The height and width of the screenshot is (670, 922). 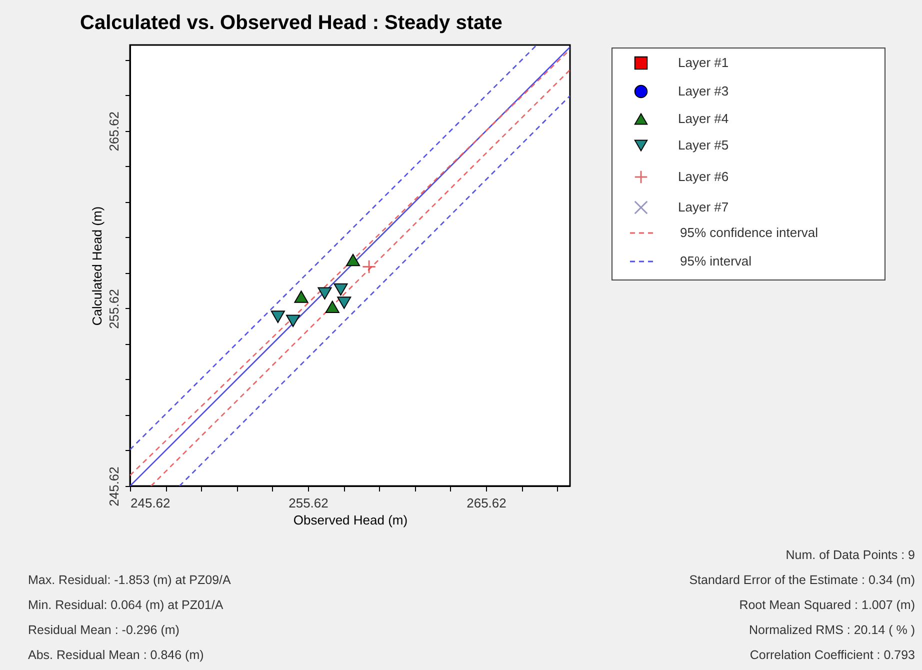 I want to click on text: Correlation Coefficient : 0.793, so click(x=833, y=655).